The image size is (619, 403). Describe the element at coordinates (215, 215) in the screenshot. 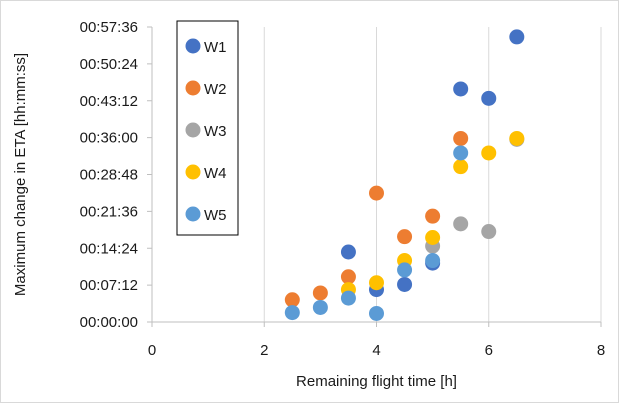

I see `legend-label-w5: W5` at that location.